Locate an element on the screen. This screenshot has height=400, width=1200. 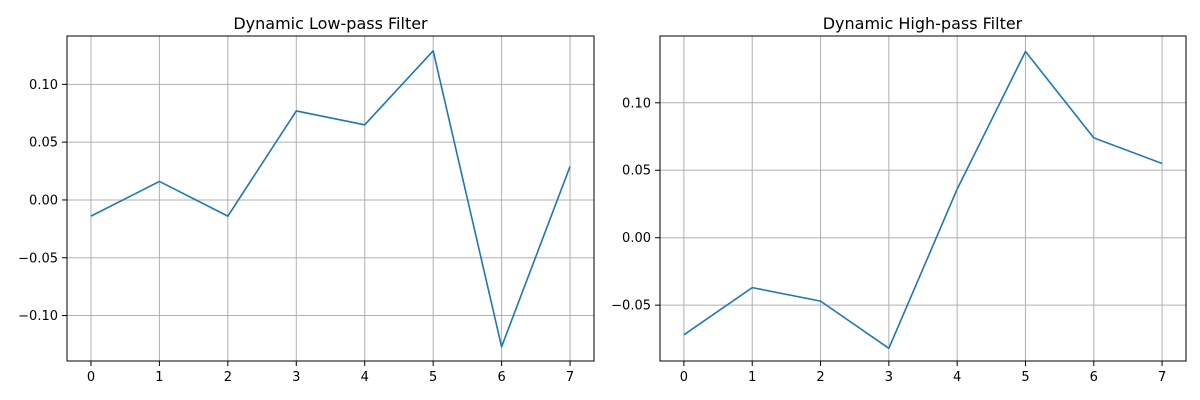
chart-title: Dynamic High-pass Filter is located at coordinates (923, 23).